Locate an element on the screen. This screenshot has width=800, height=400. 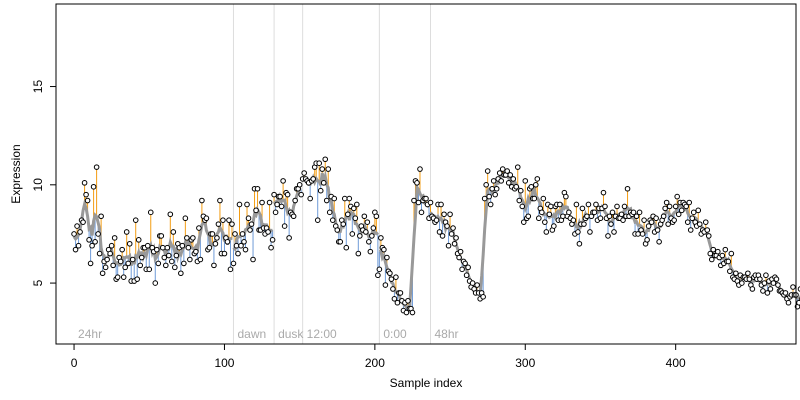
x-tick-label: 0 is located at coordinates (74, 363).